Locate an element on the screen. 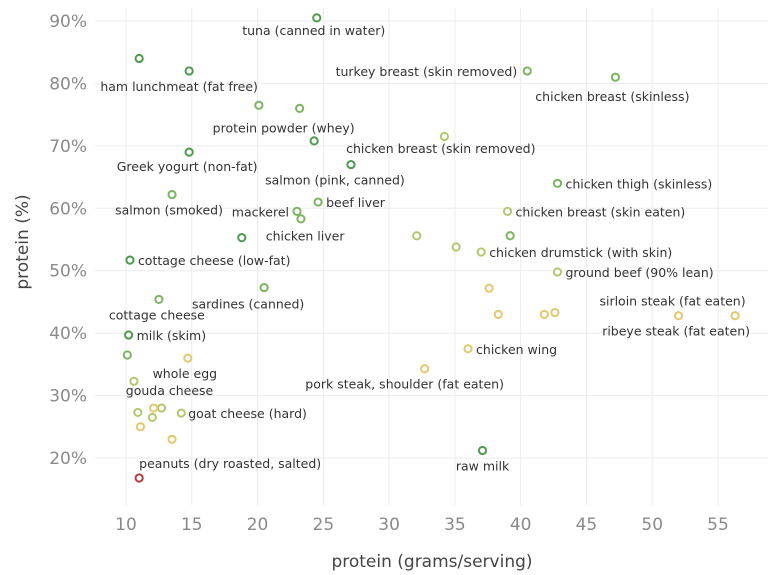 This screenshot has height=575, width=768. point-label: sirloin steak (fat eaten) is located at coordinates (672, 301).